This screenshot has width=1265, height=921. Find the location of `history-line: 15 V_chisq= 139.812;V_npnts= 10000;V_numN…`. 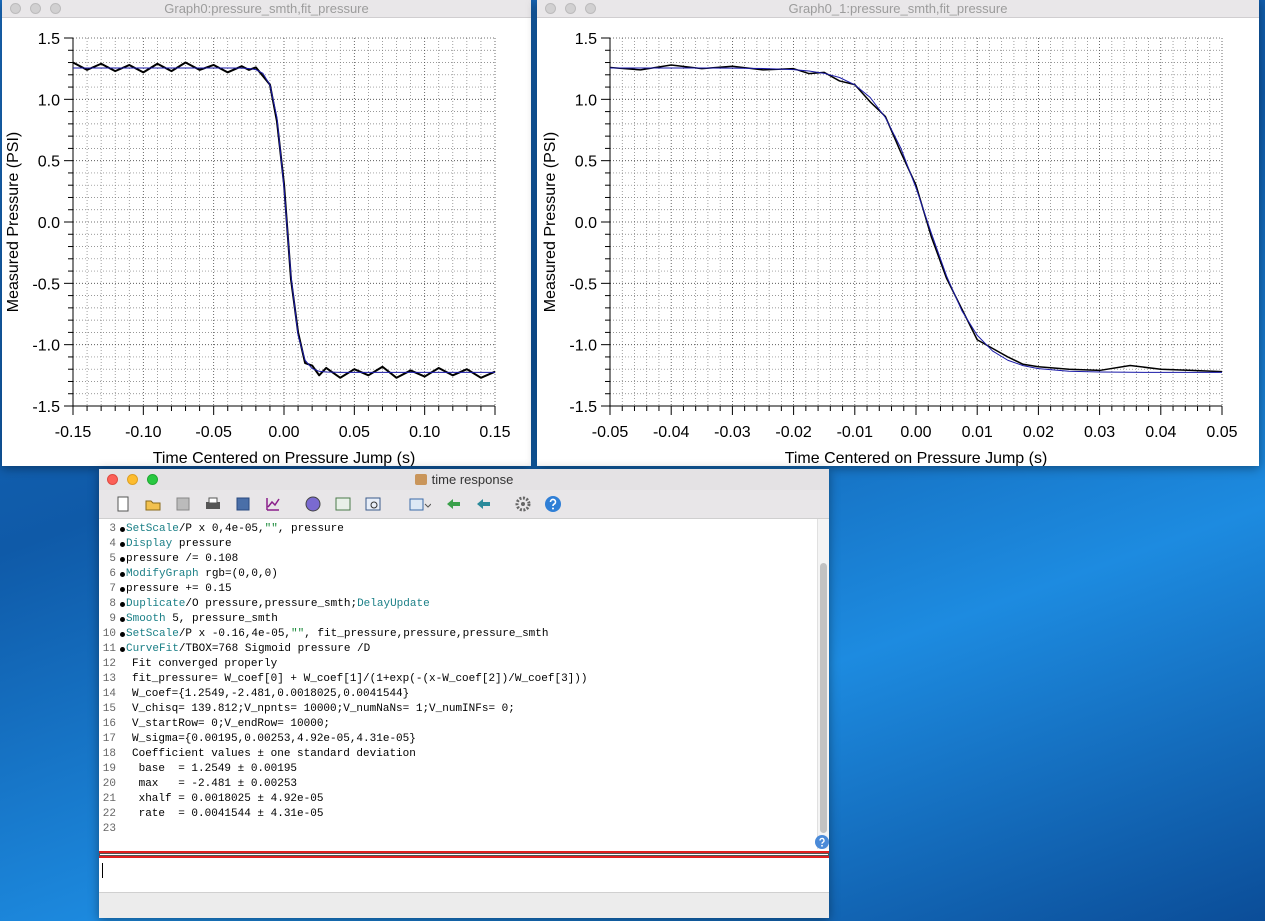

history-line: 15 V_chisq= 139.812;V_npnts= 10000;V_numN… is located at coordinates (458, 709).